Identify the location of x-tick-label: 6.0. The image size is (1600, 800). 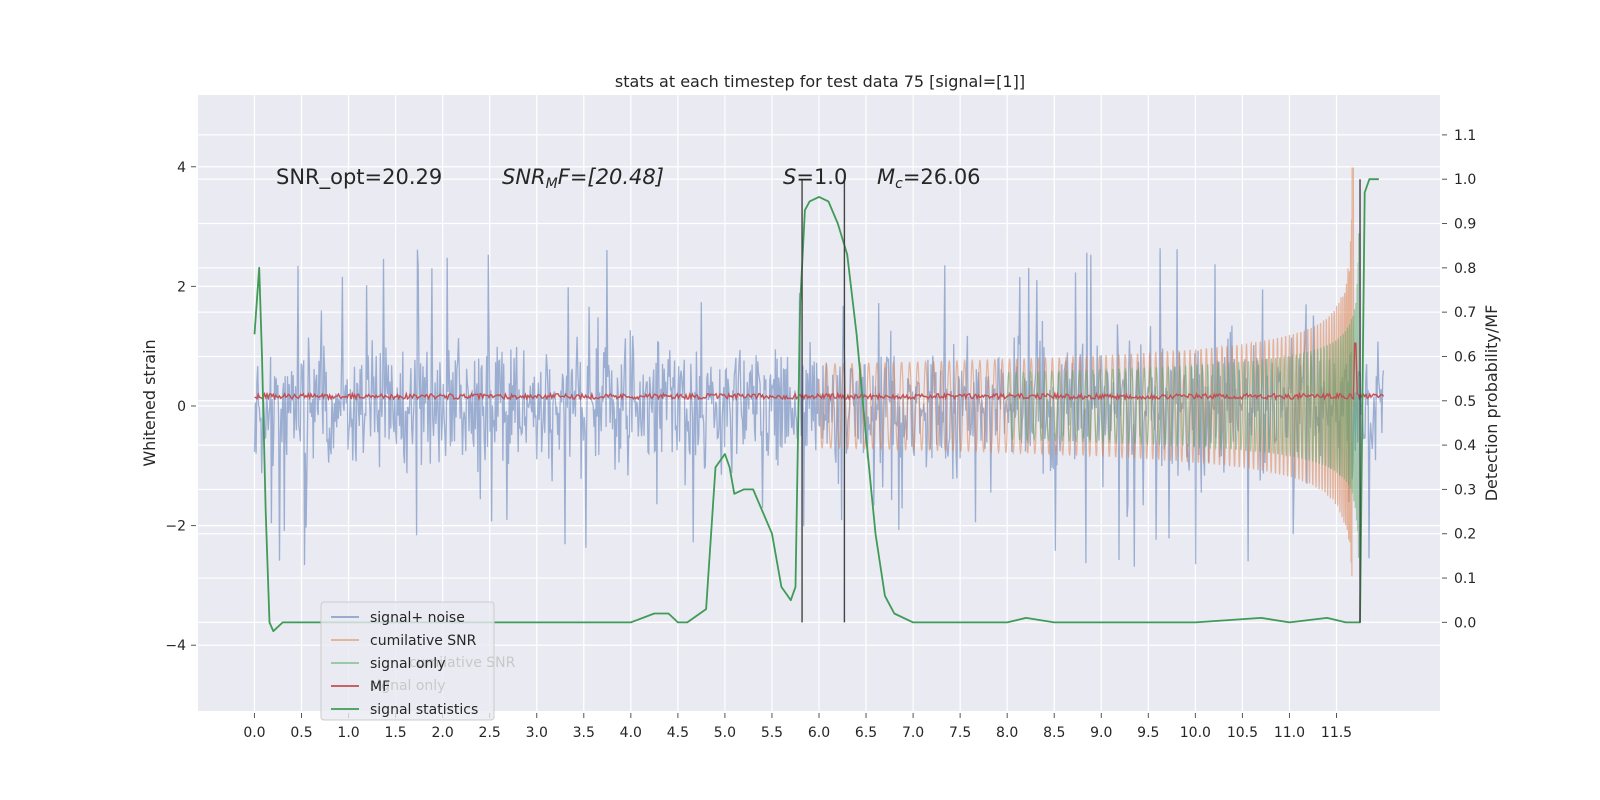
(819, 733).